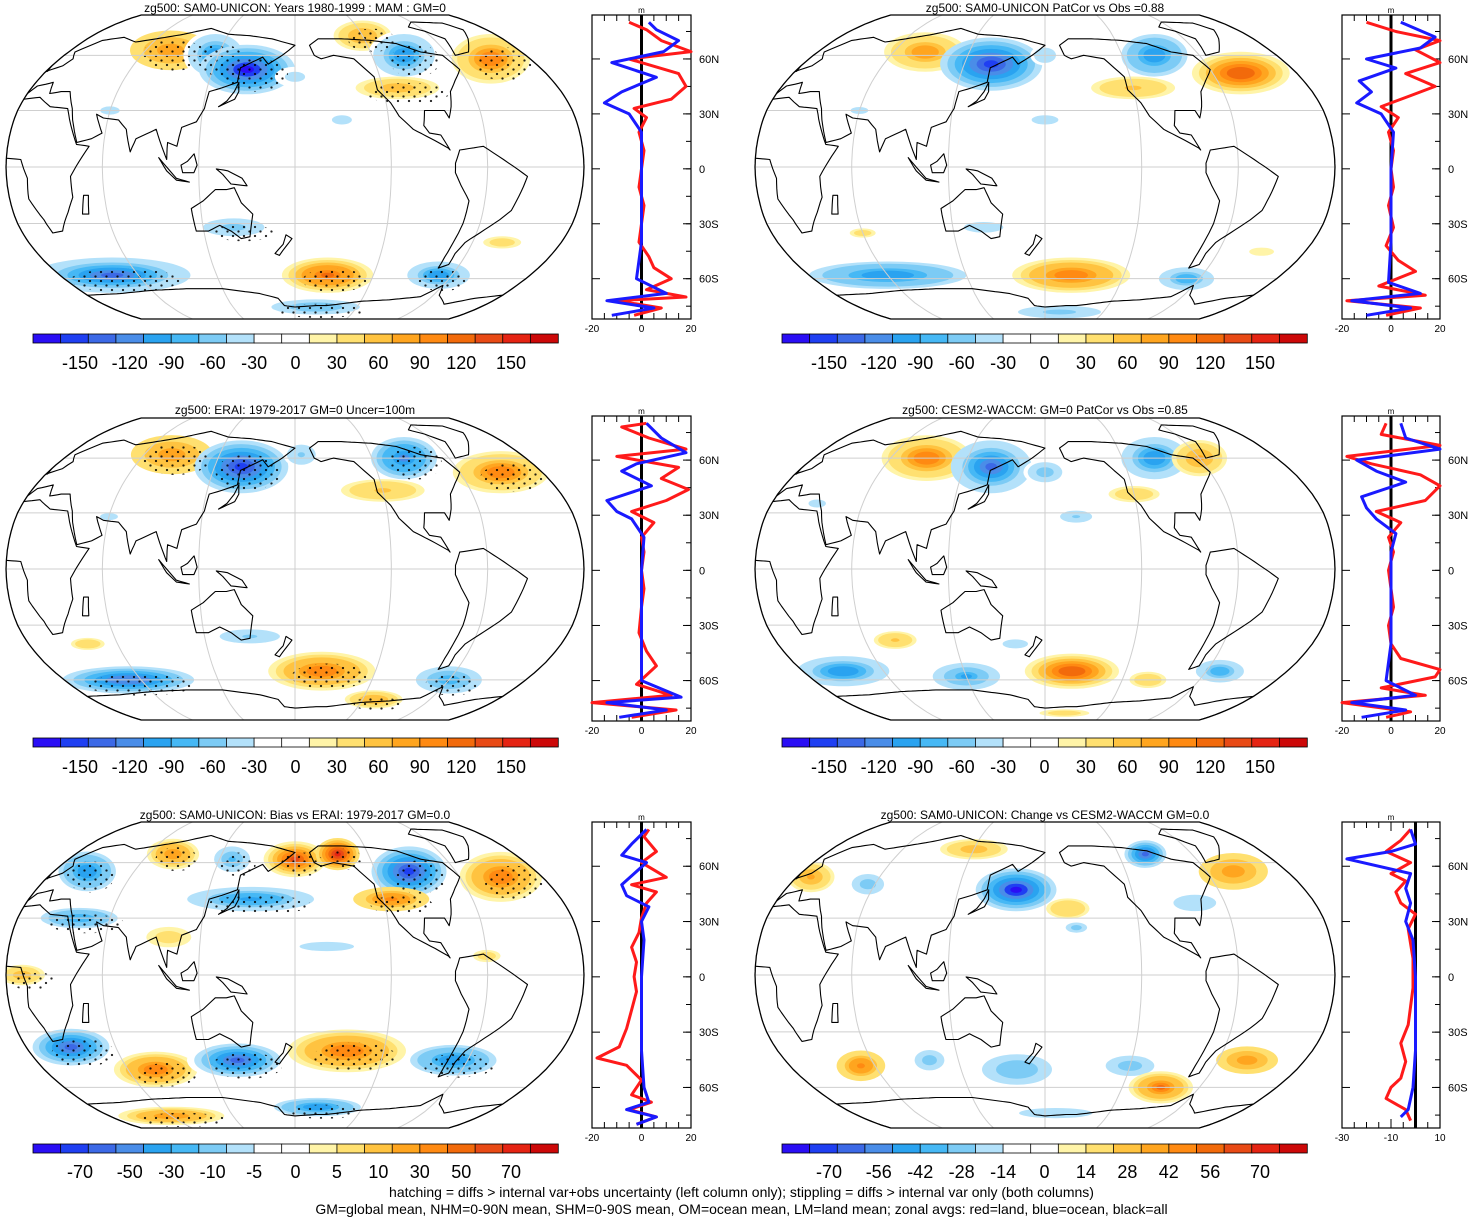 Image resolution: width=1483 pixels, height=1218 pixels. What do you see at coordinates (1401, 170) in the screenshot?
I see `zonal-profile-sam0-patcor: m 60N 30N 0 30S 60S -20 0 20` at bounding box center [1401, 170].